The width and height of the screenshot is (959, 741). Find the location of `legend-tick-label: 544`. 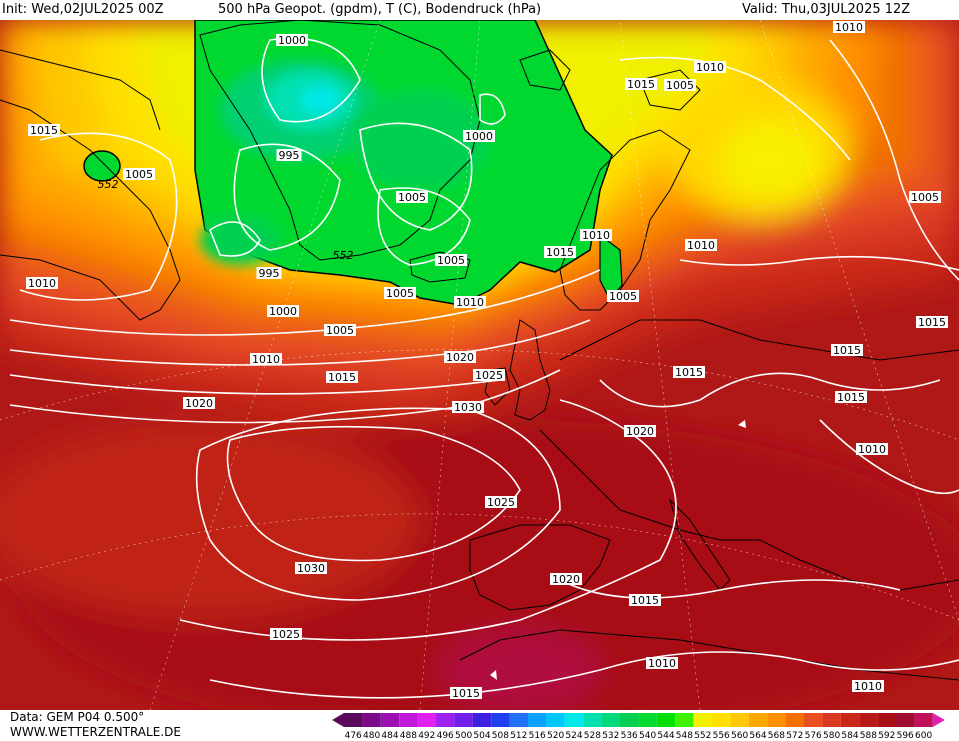

legend-tick-label: 544 is located at coordinates (665, 736).